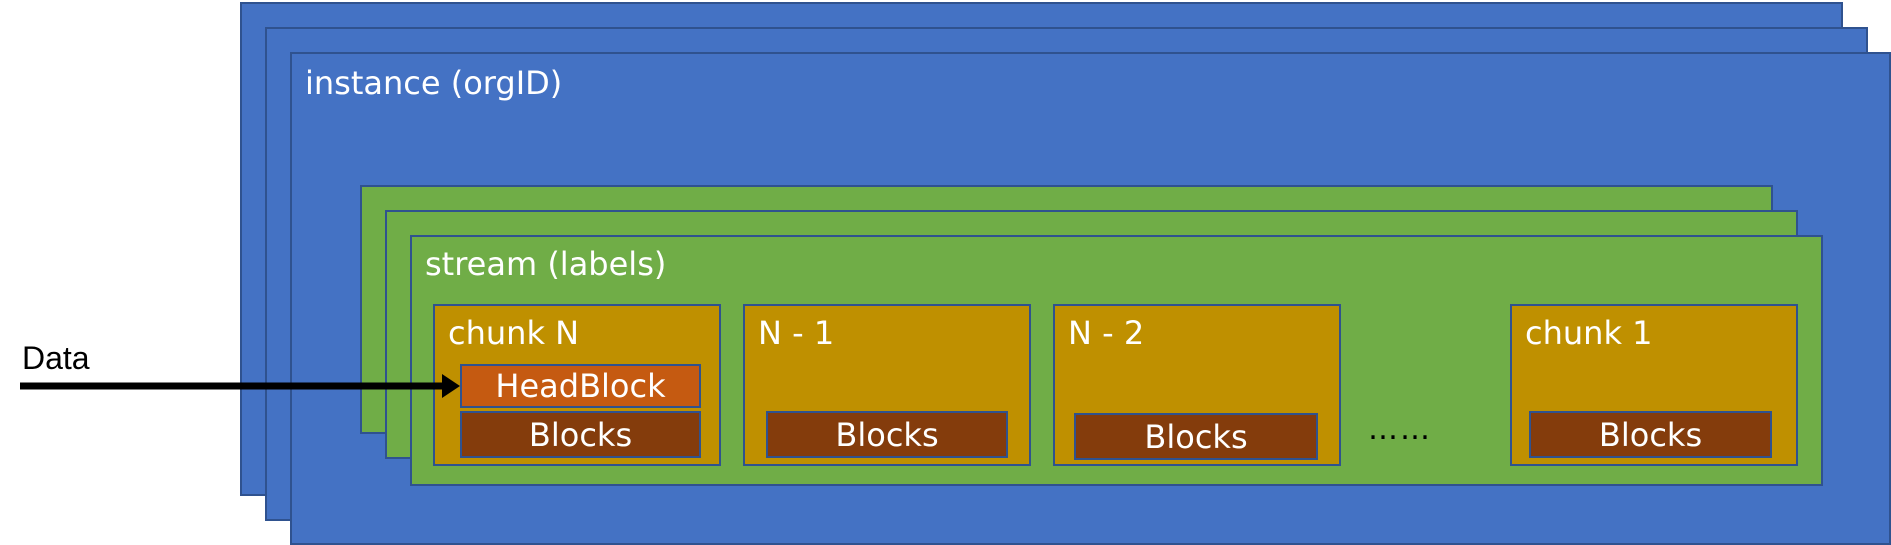 The height and width of the screenshot is (545, 1891). I want to click on data-label: Data, so click(56, 358).